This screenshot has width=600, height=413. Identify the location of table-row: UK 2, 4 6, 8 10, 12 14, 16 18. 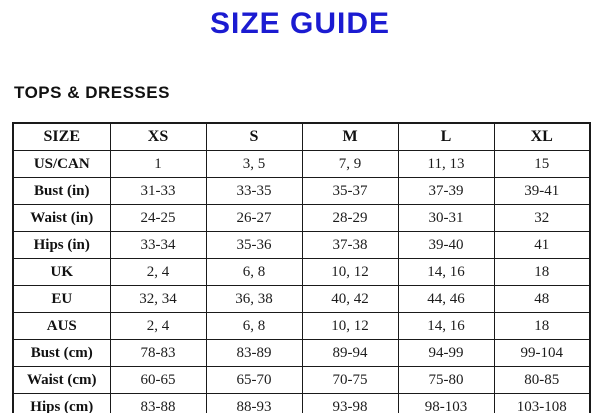
(301, 272).